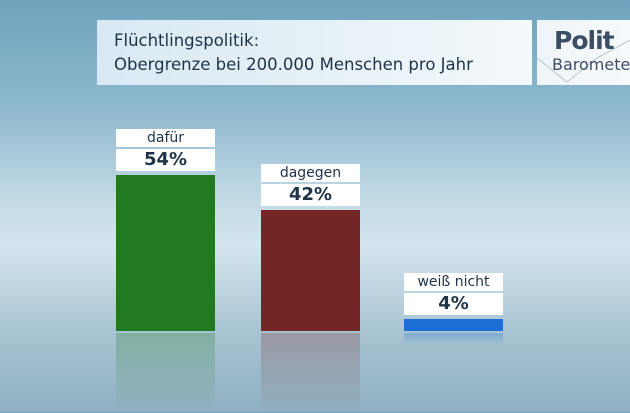 This screenshot has height=413, width=630. I want to click on logo-text-barometer: Barometer, so click(591, 64).